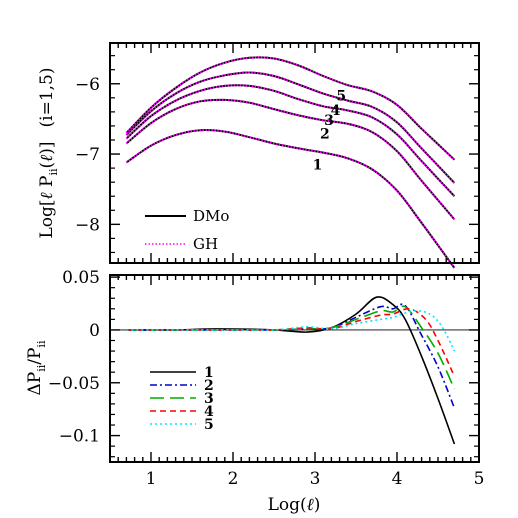  Describe the element at coordinates (79, 437) in the screenshot. I see `bottom-ytick-label: −0.1` at that location.